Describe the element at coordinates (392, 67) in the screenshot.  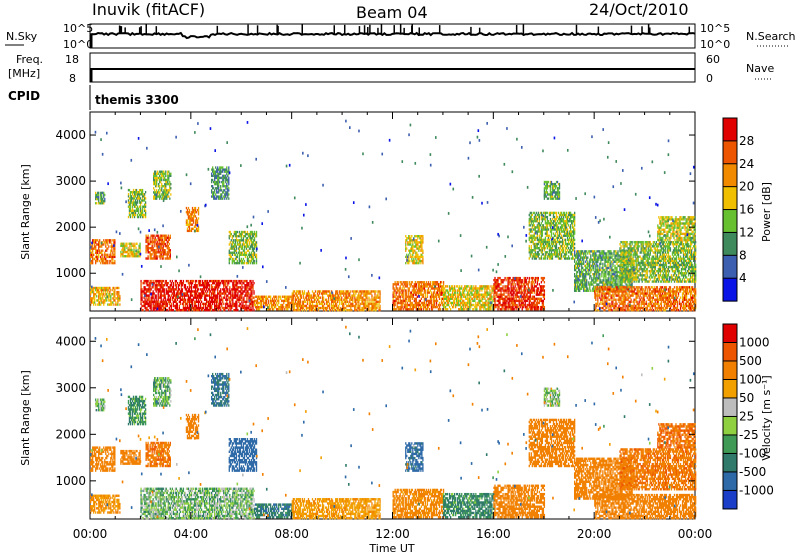
I see `freq-panel` at that location.